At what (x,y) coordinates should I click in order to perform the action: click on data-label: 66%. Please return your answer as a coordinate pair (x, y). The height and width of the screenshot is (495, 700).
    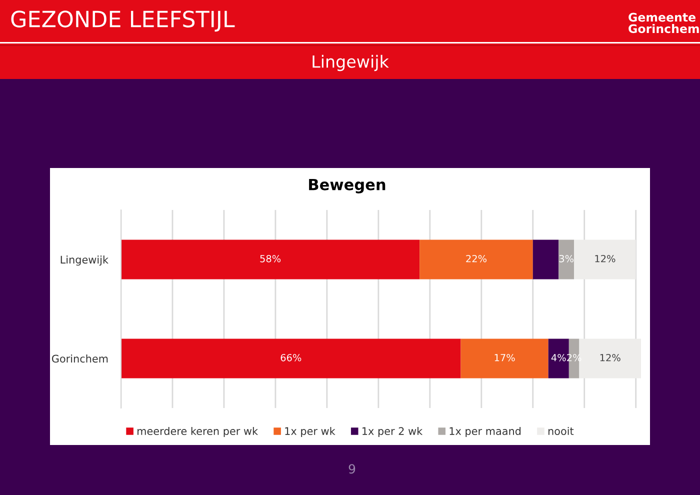
    Looking at the image, I should click on (291, 358).